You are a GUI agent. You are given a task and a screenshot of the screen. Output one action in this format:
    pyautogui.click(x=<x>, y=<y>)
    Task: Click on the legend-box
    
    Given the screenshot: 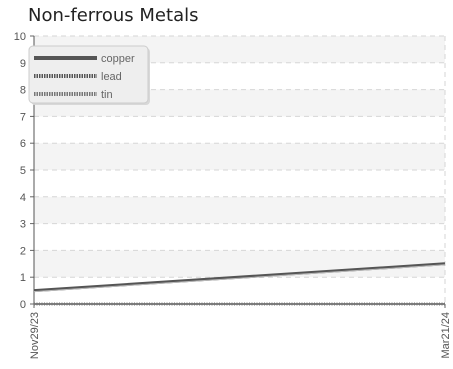 What is the action you would take?
    pyautogui.click(x=88, y=74)
    